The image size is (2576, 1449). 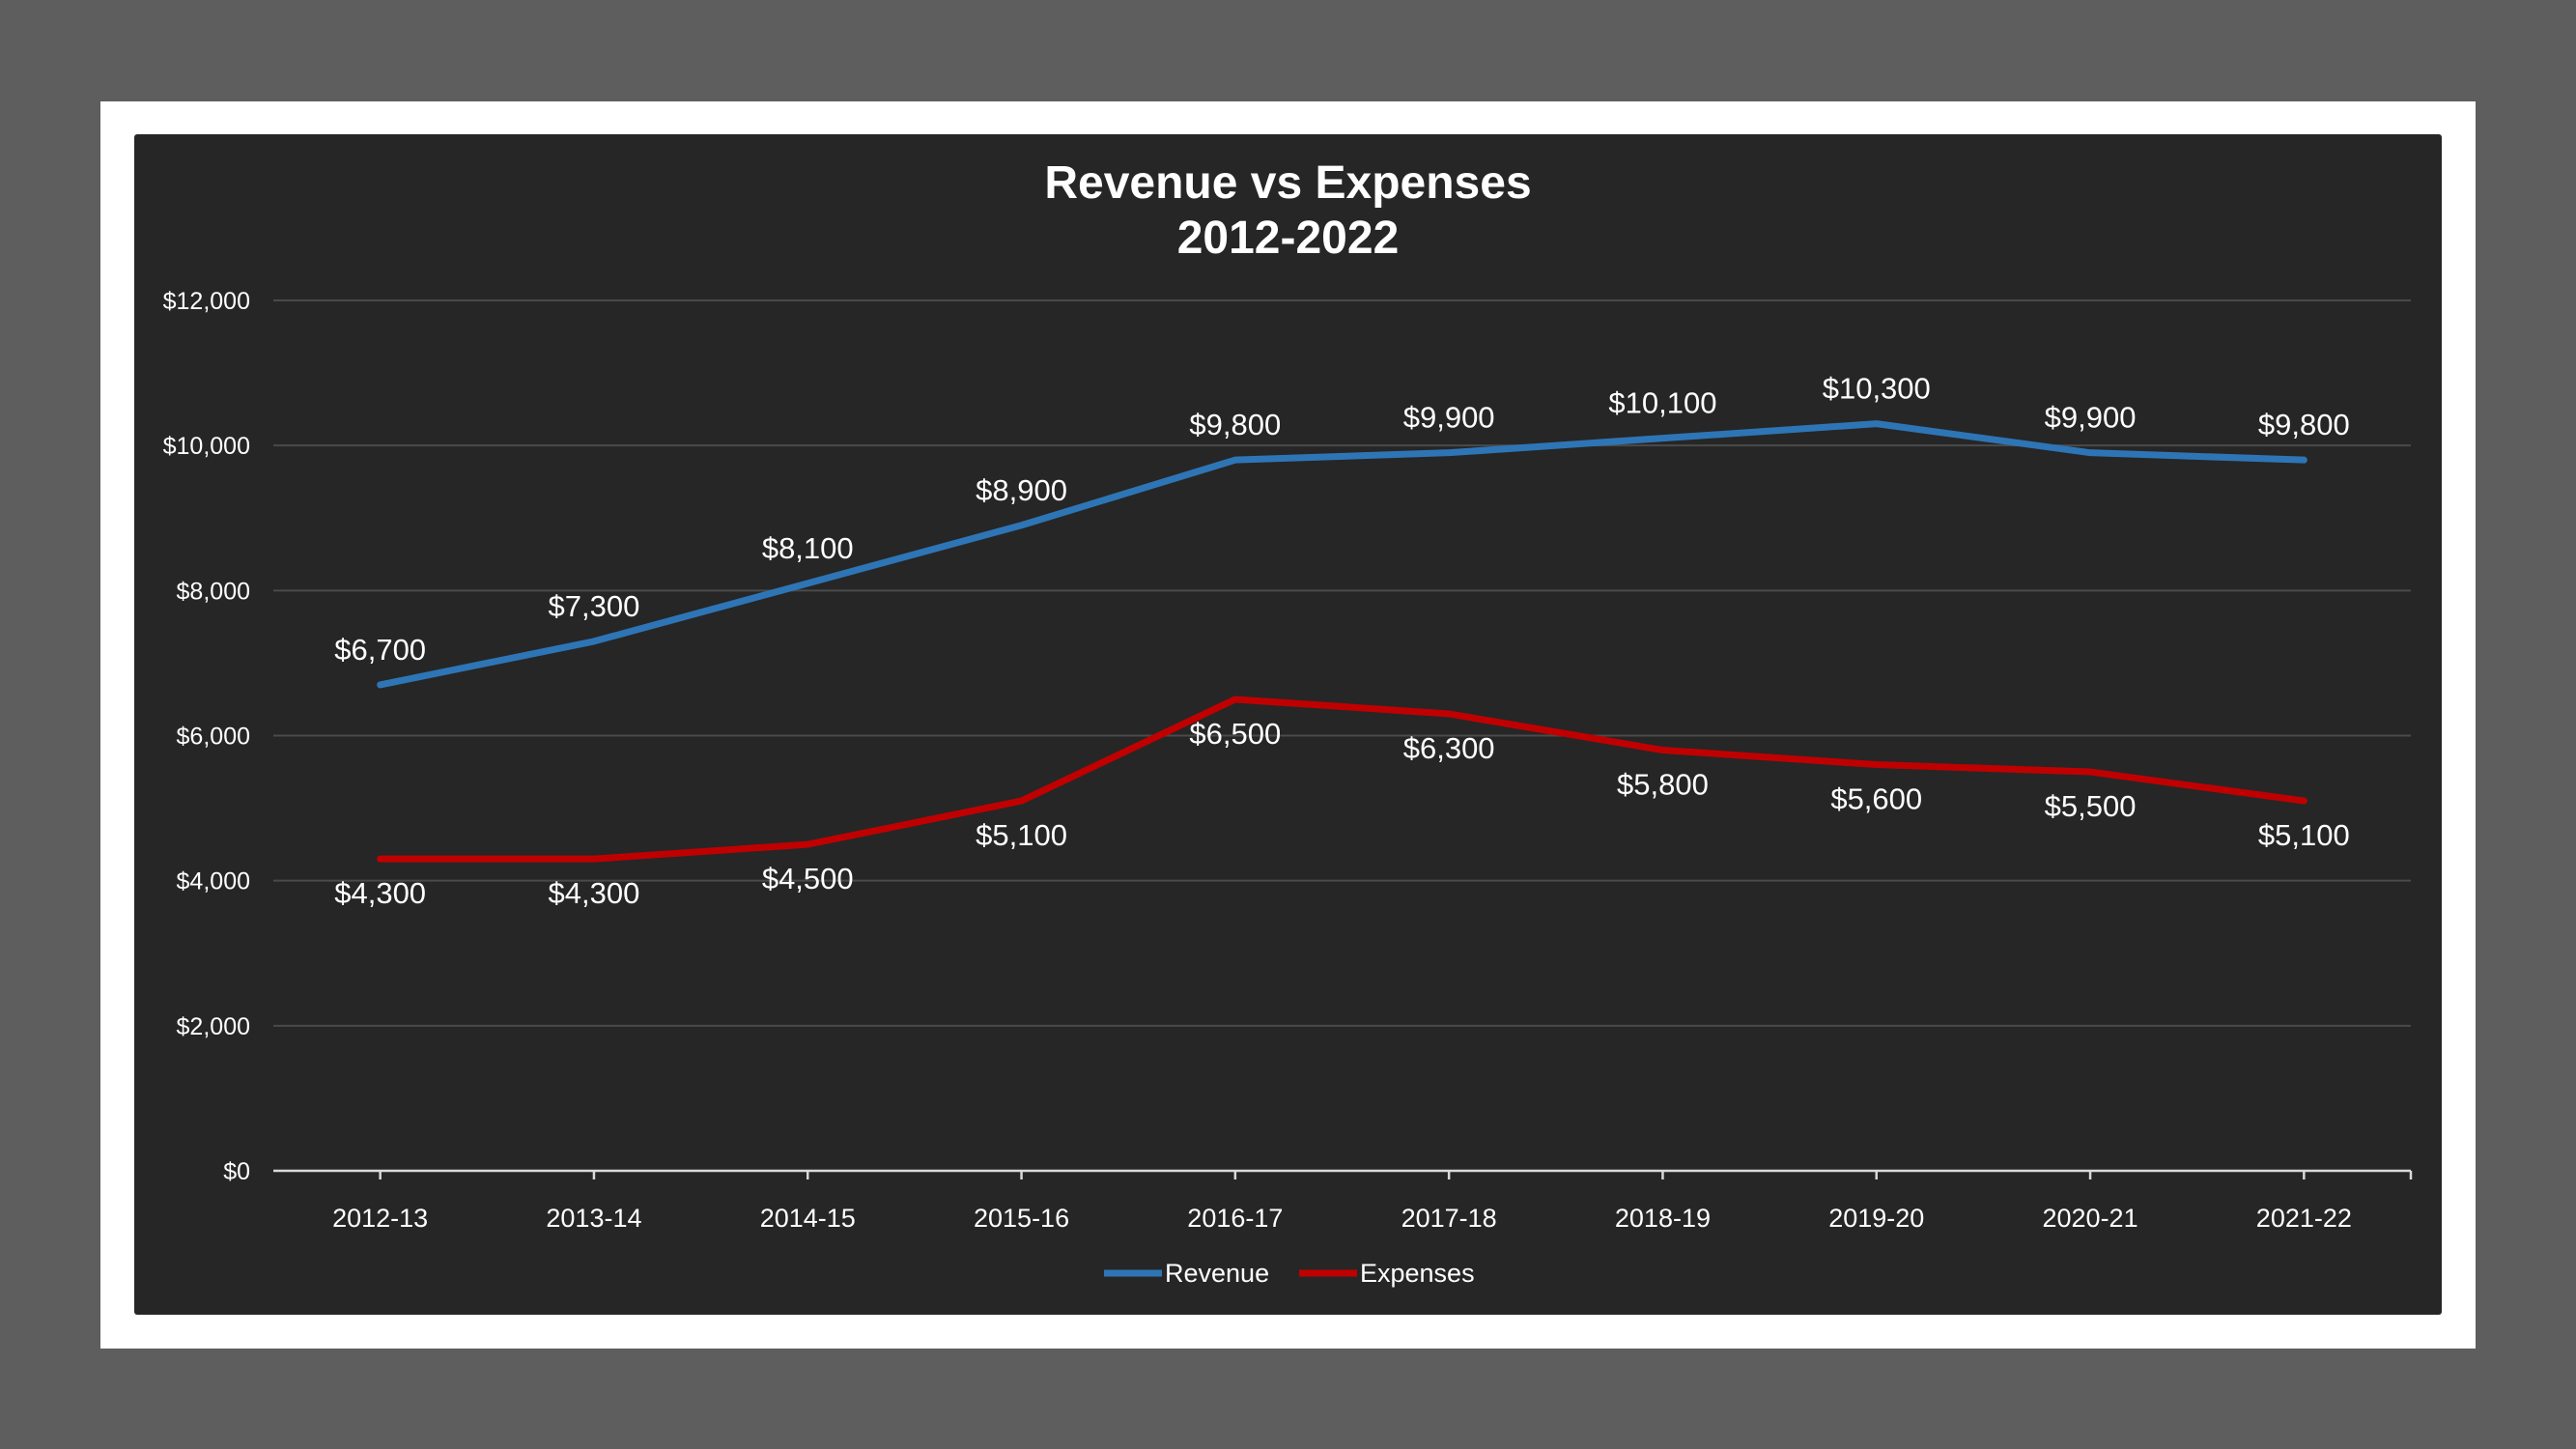 I want to click on expenses-line, so click(x=1342, y=779).